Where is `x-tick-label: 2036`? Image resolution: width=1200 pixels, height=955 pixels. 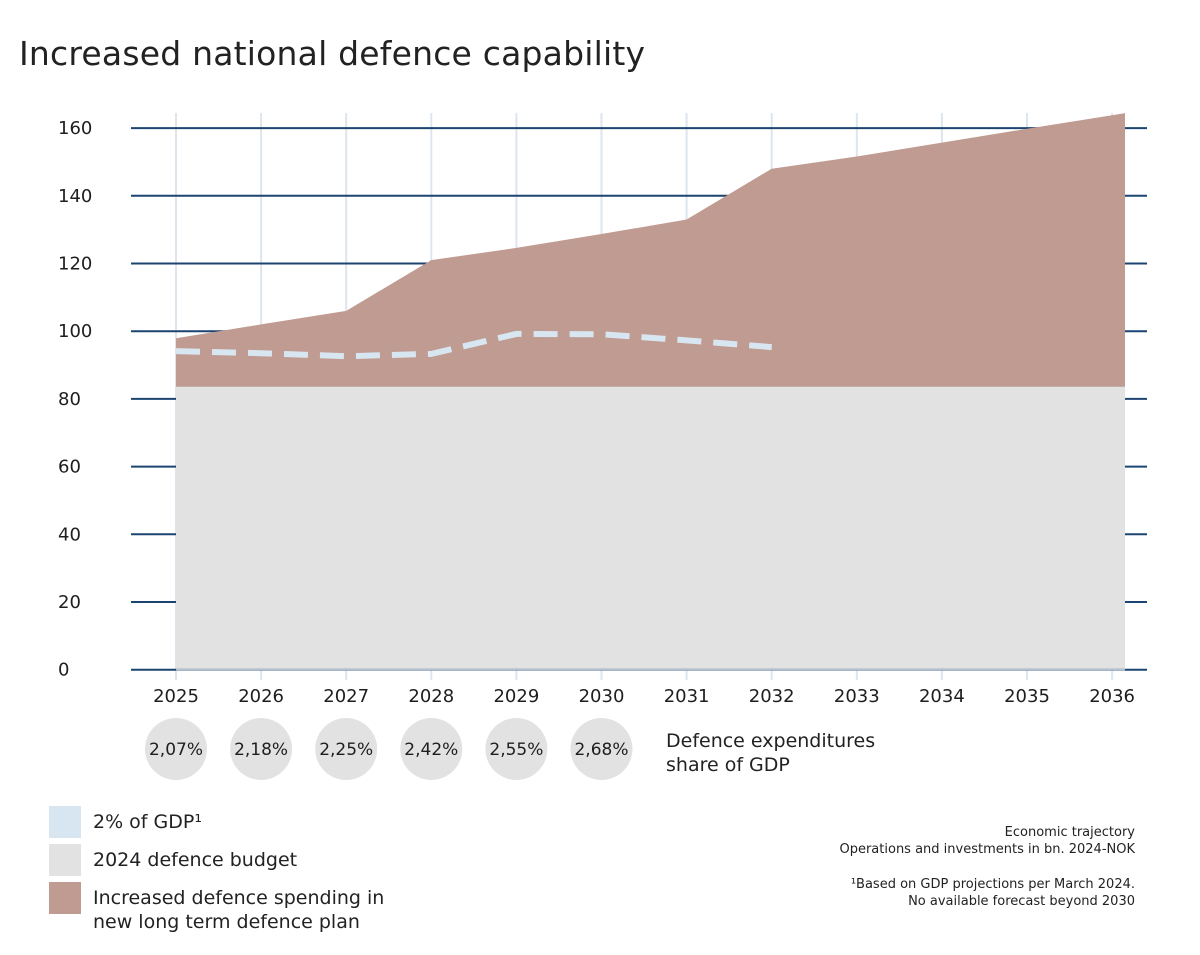
x-tick-label: 2036 is located at coordinates (1112, 696).